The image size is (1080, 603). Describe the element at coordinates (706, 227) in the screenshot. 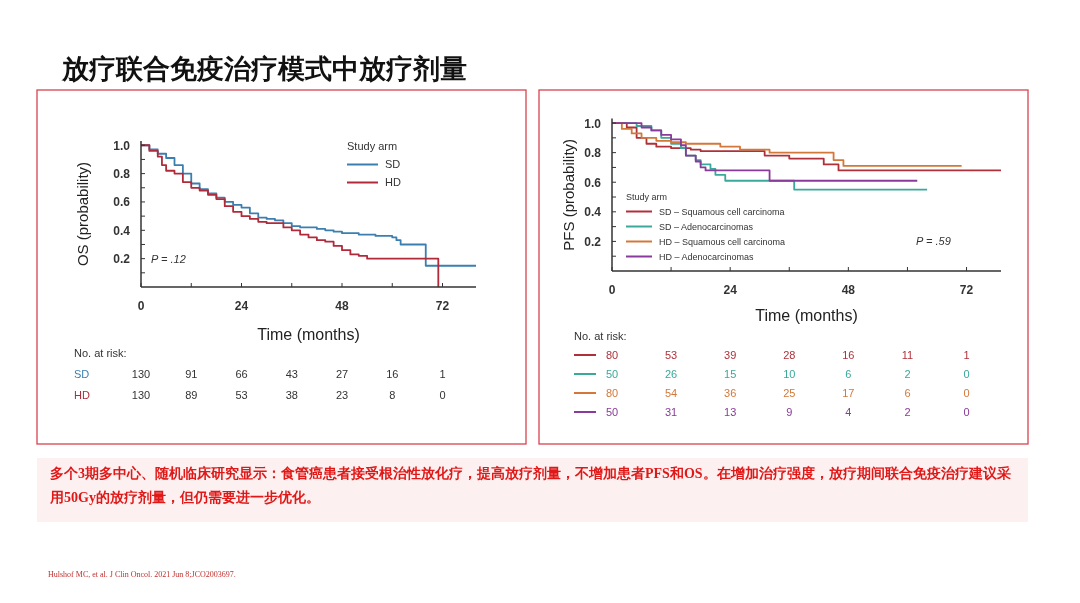

I see `legend-label: SD – Adenocarcinomas` at that location.